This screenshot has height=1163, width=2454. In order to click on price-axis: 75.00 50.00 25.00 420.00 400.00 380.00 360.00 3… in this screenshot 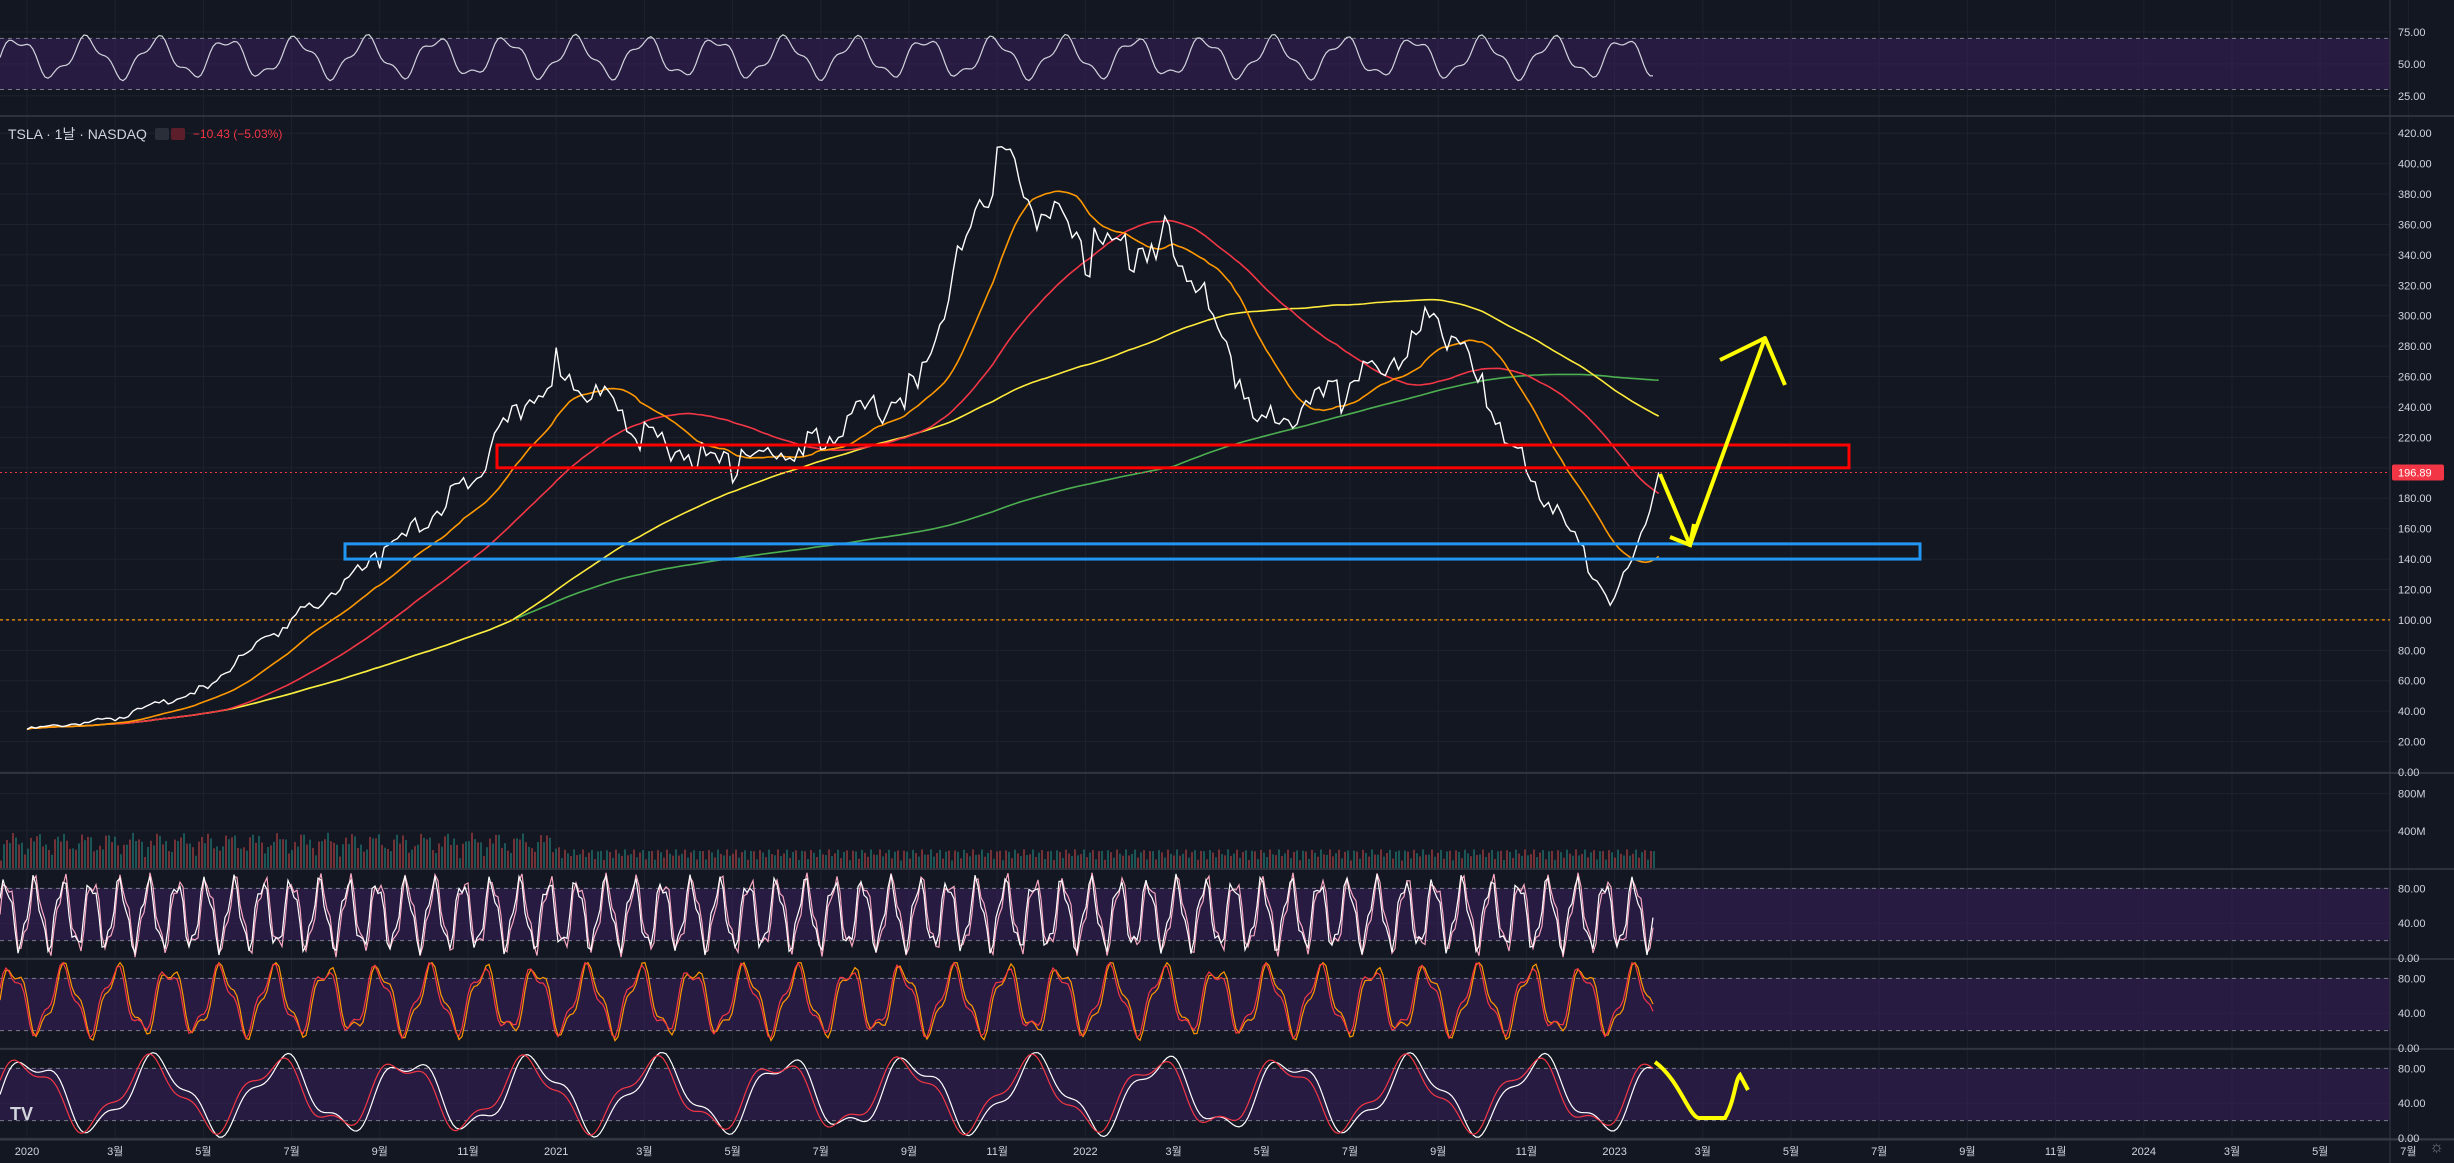, I will do `click(2418, 586)`.